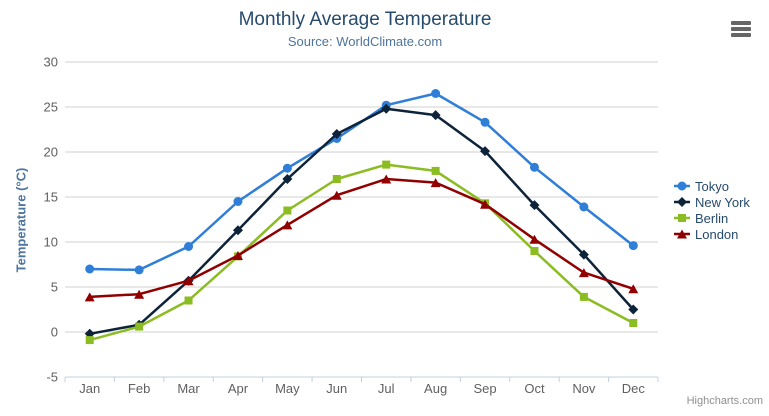  I want to click on x-axis-label: Jul, so click(386, 388).